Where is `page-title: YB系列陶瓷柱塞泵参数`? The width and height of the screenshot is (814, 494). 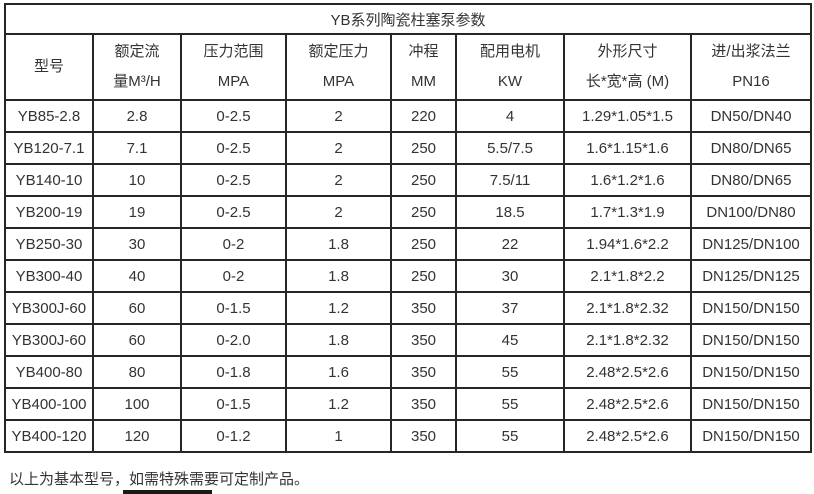 page-title: YB系列陶瓷柱塞泵参数 is located at coordinates (408, 19).